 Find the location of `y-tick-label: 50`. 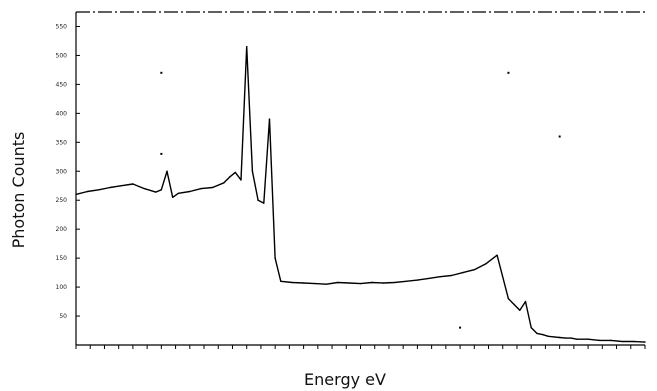

y-tick-label: 50 is located at coordinates (63, 316).